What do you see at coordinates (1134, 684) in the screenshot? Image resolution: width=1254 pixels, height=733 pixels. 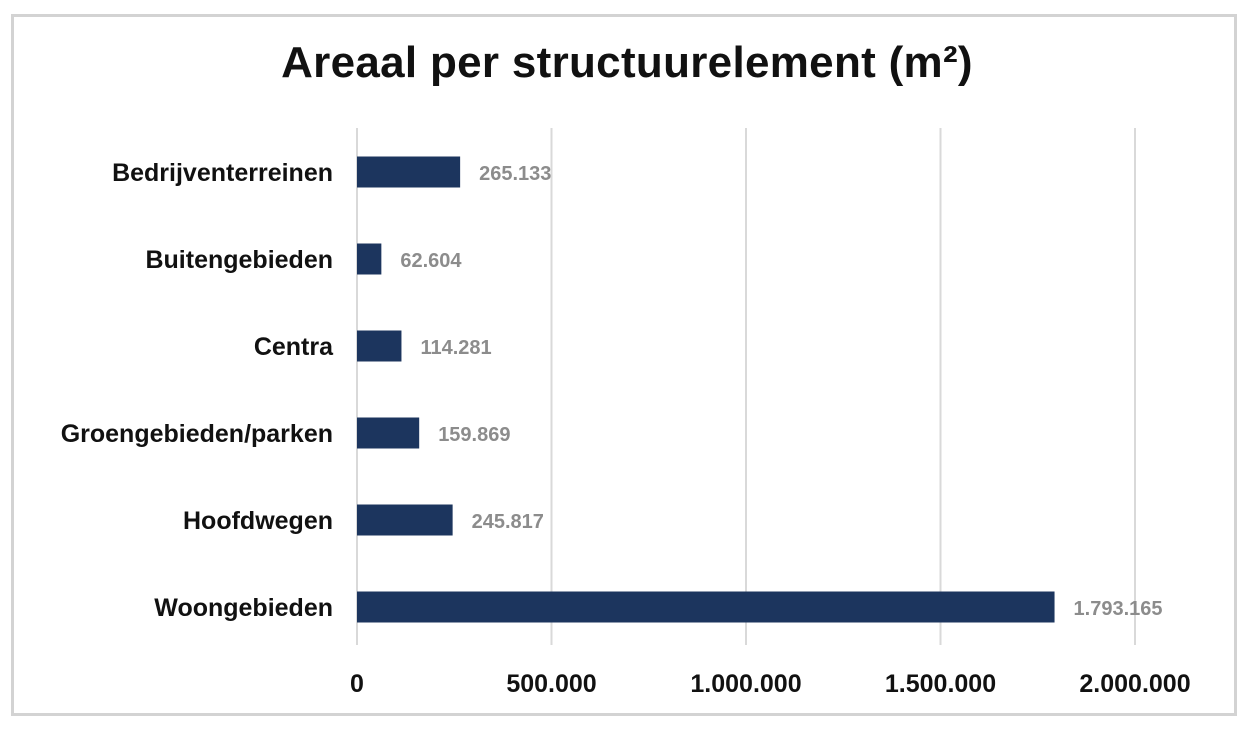 I see `x-tick-label: 2.000.000` at bounding box center [1134, 684].